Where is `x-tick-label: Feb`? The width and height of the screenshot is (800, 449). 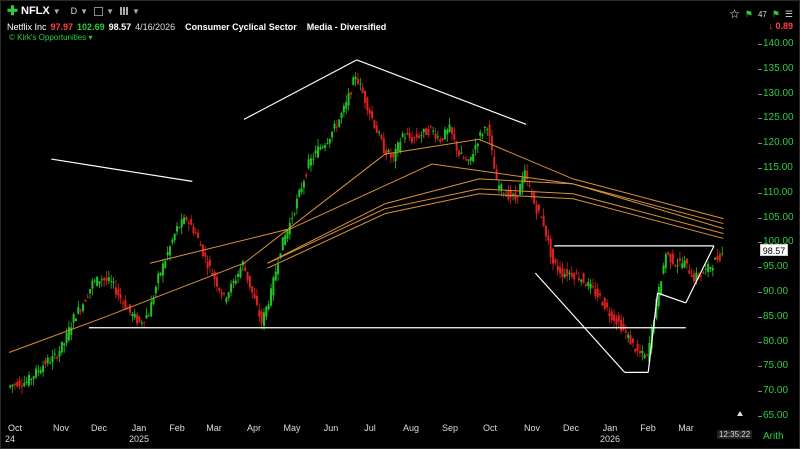 x-tick-label: Feb is located at coordinates (177, 428).